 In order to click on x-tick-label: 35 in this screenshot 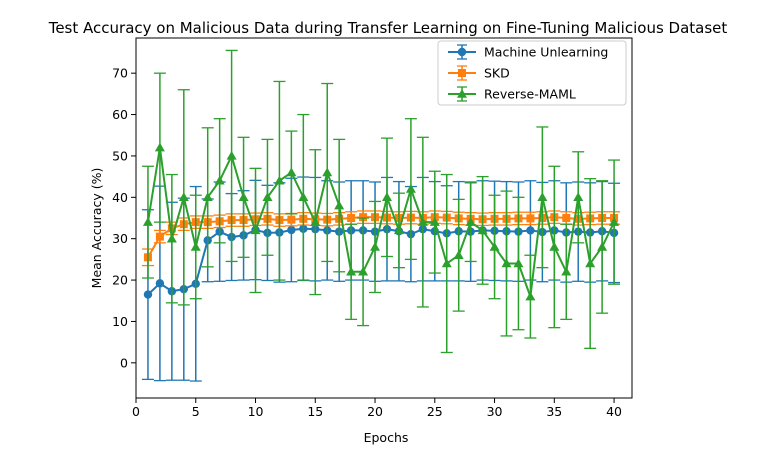, I will do `click(554, 411)`.